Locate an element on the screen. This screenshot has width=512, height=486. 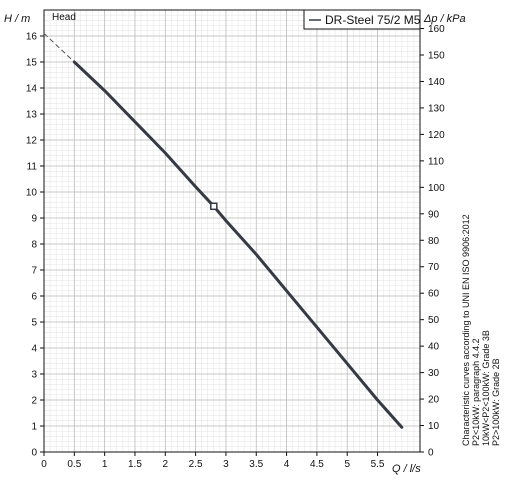
y-right-tick-label: 100 is located at coordinates (436, 188).